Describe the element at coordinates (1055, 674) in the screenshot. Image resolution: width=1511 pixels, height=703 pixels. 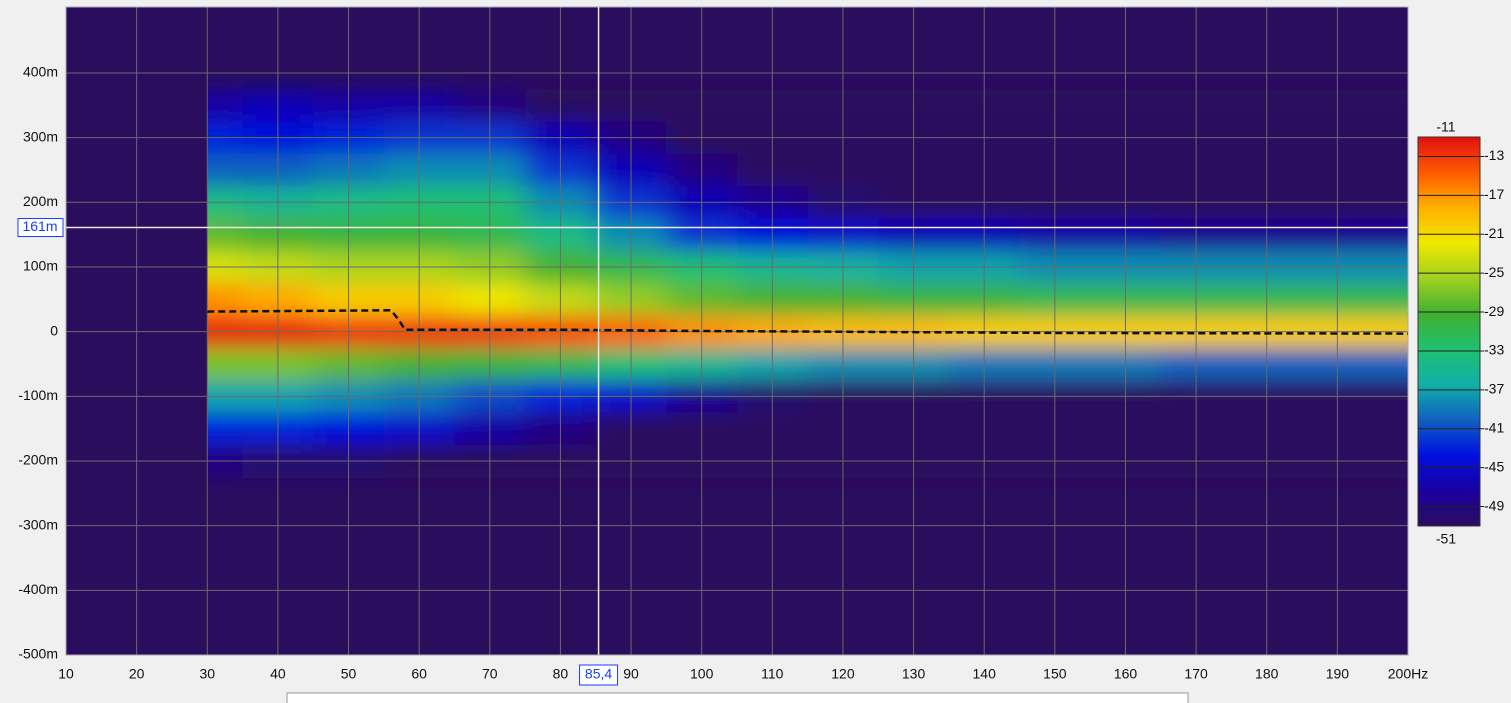
I see `x-tick-label: 150` at that location.